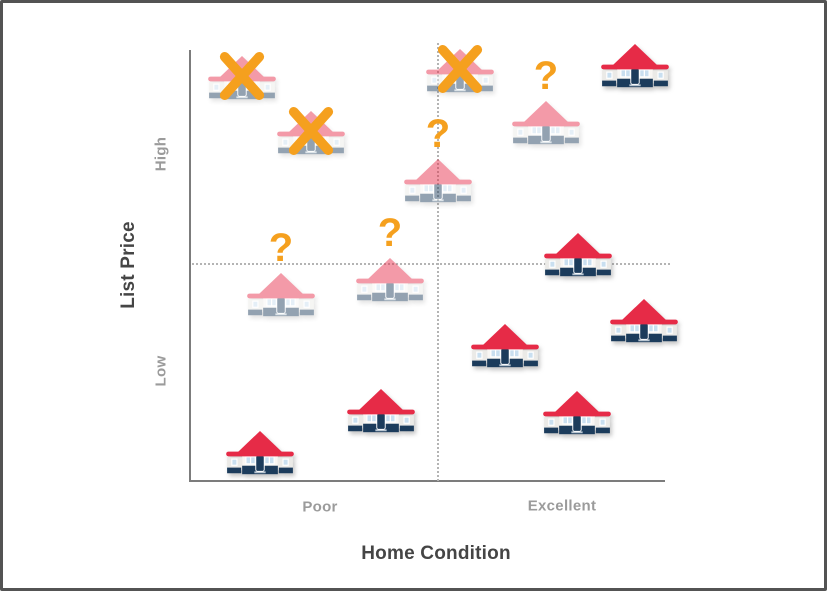  I want to click on x-tick-poor: Poor, so click(320, 507).